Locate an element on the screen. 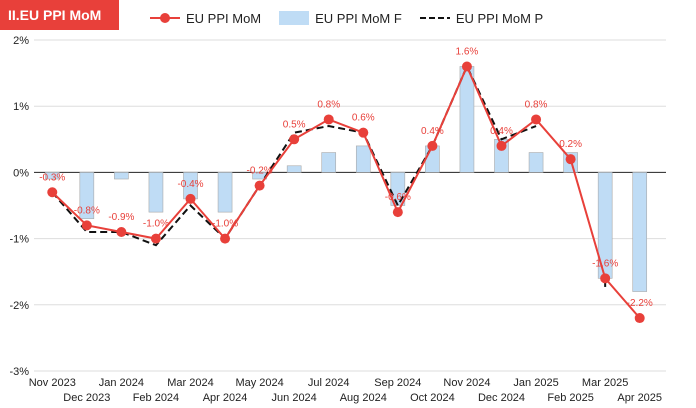 Image resolution: width=696 pixels, height=408 pixels. legend-item-actual: EU PPI MoM is located at coordinates (205, 18).